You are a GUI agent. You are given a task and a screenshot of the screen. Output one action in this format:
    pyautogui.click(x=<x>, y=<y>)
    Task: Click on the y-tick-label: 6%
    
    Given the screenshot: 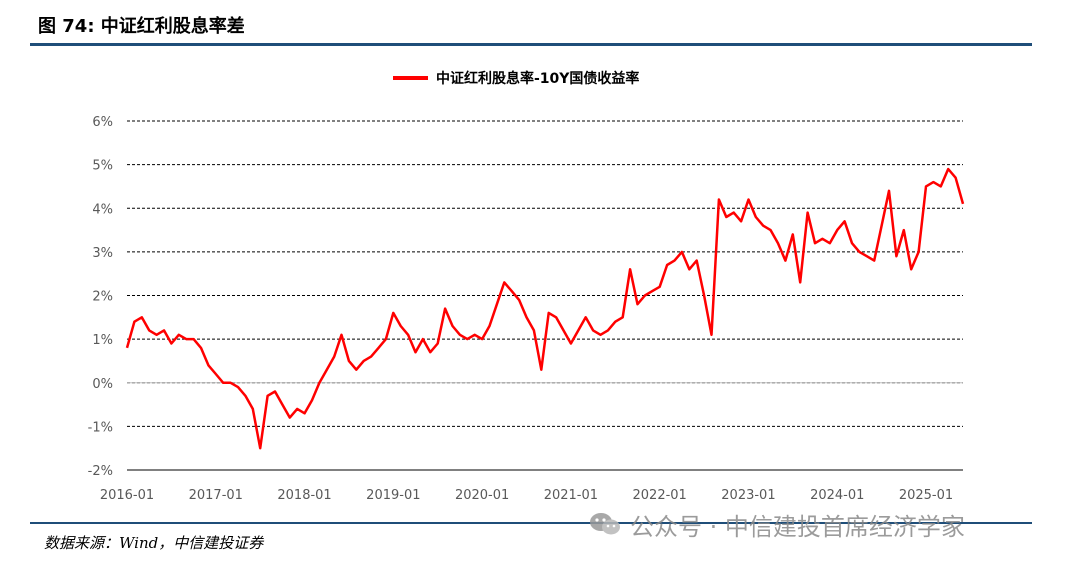 What is the action you would take?
    pyautogui.click(x=102, y=122)
    